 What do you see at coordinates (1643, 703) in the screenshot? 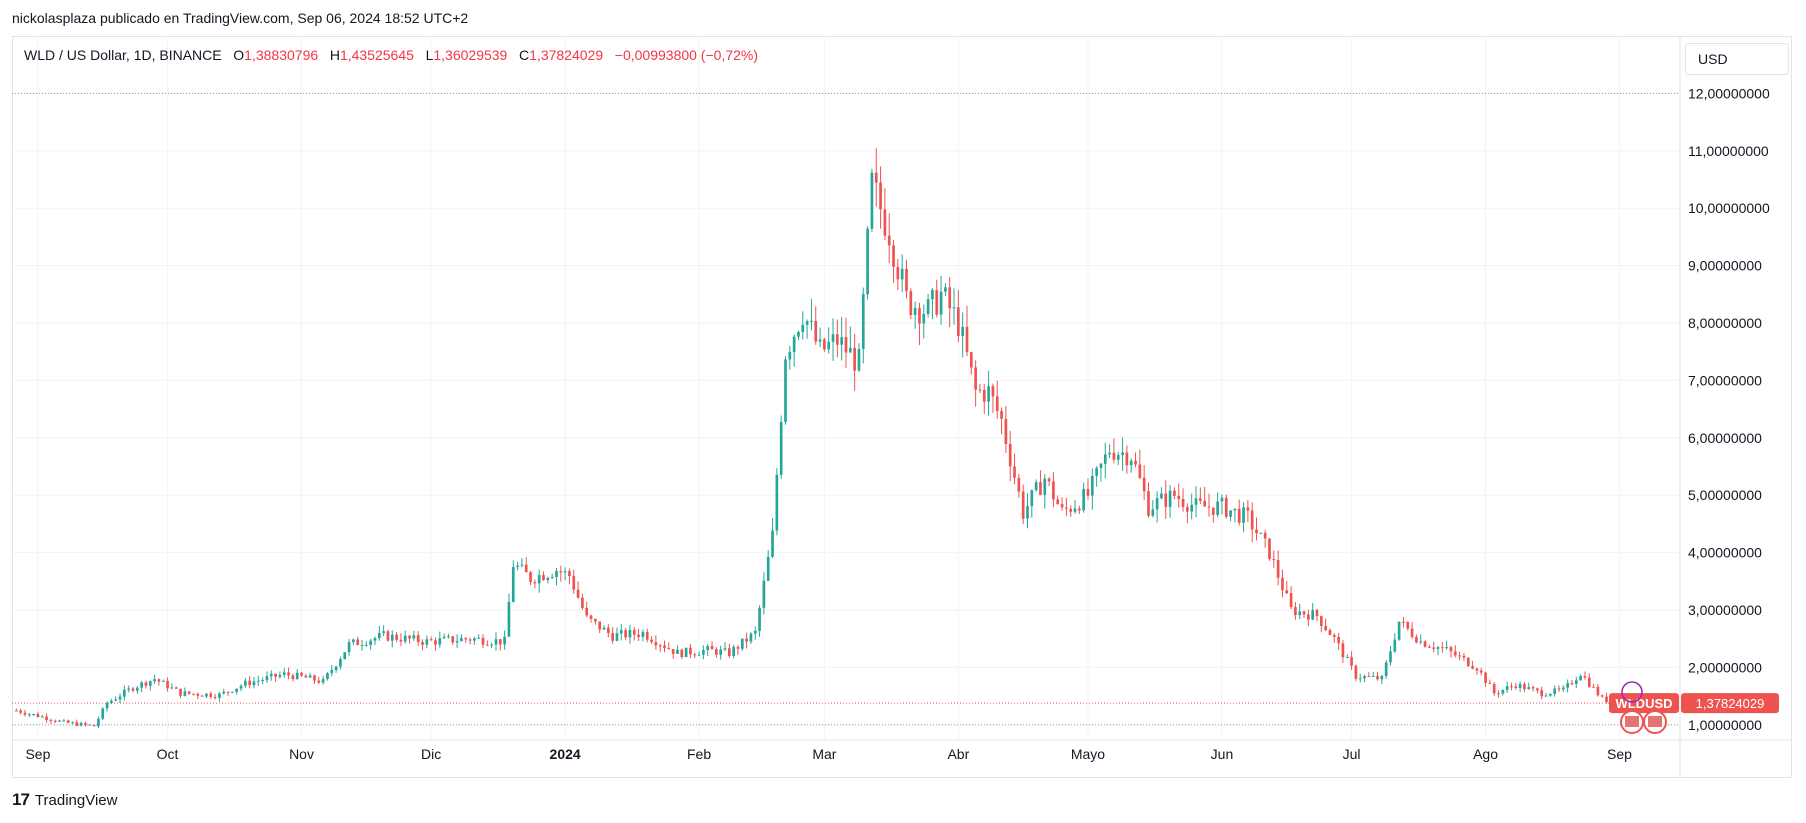
I see `symbol-tag-text: WLDUSD` at bounding box center [1643, 703].